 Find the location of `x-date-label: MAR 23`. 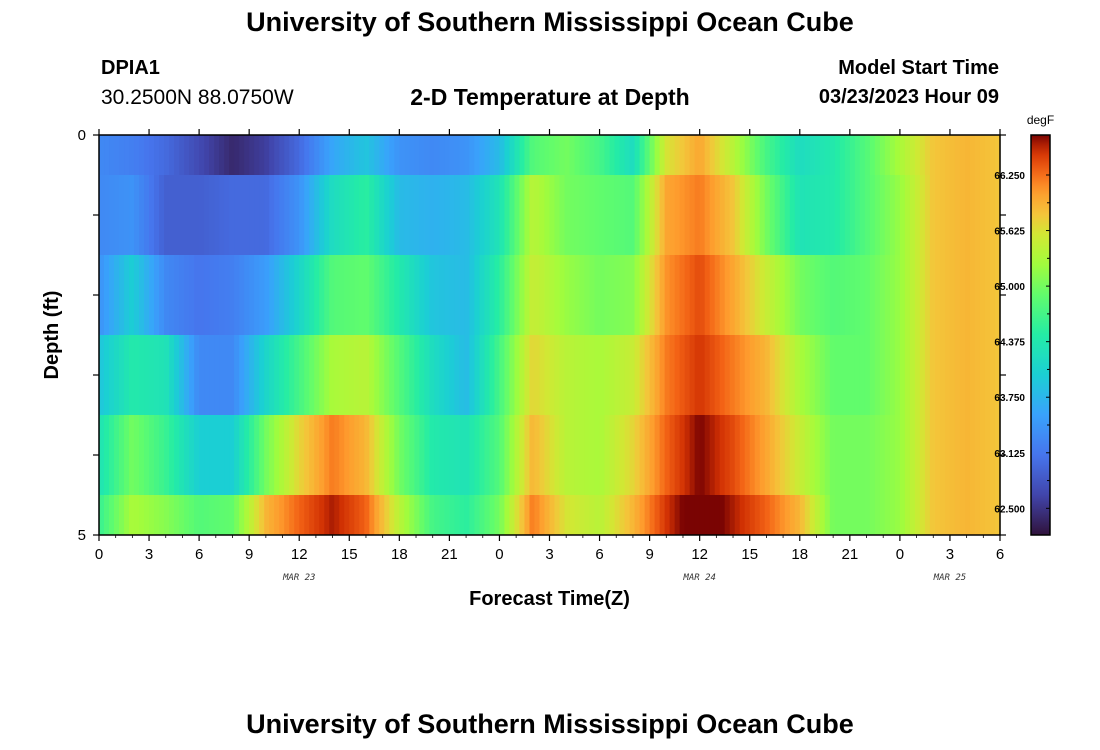

x-date-label: MAR 23 is located at coordinates (299, 578).